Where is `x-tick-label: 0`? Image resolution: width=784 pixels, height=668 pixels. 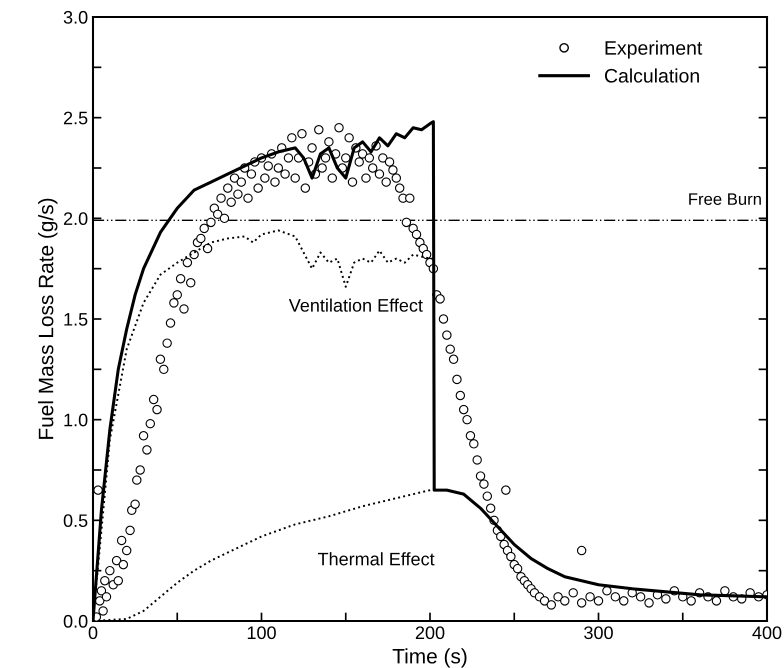
x-tick-label: 0 is located at coordinates (93, 633).